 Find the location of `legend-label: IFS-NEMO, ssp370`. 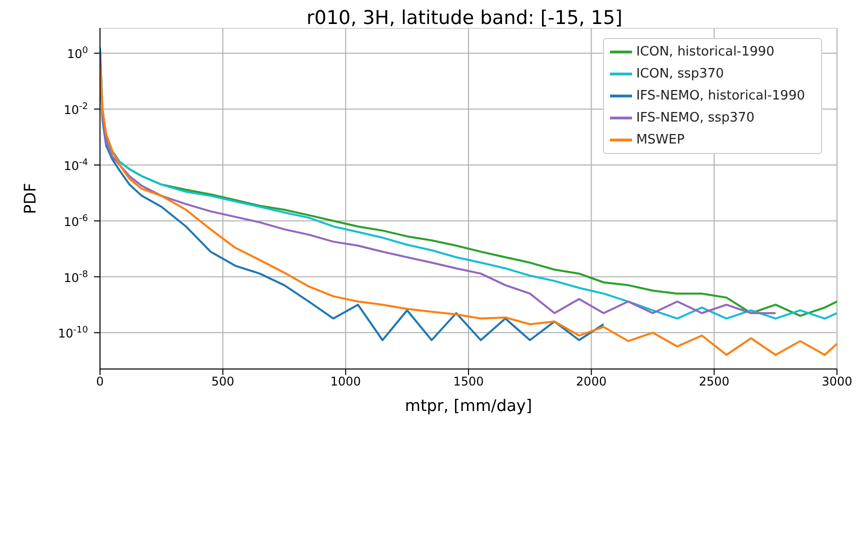

legend-label: IFS-NEMO, ssp370 is located at coordinates (695, 118).